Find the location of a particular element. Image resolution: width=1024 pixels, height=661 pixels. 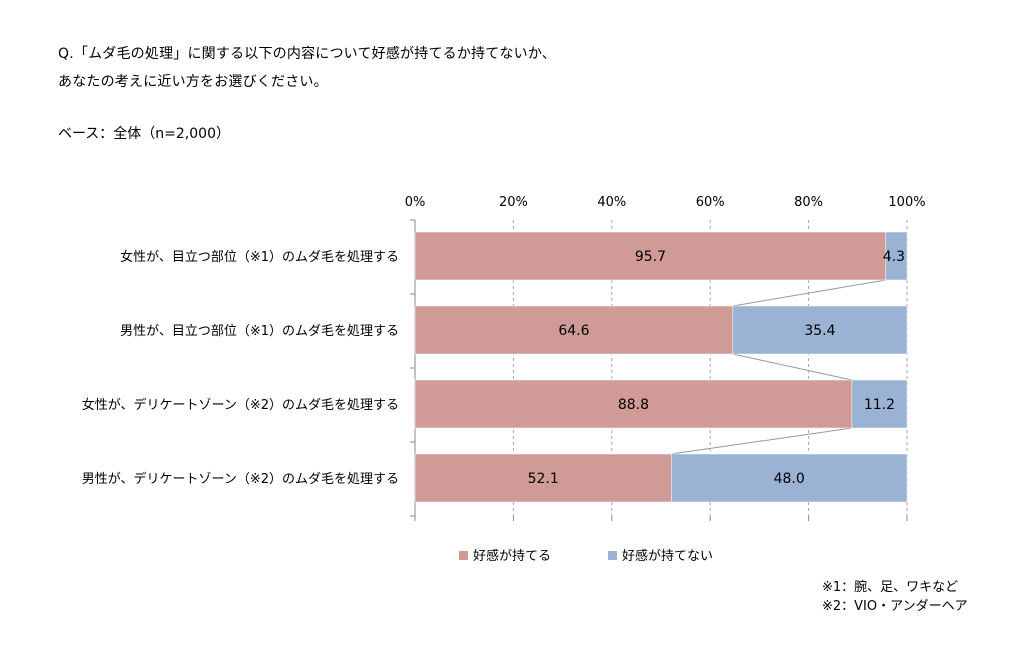

legend-label-negative: 好感が持てない is located at coordinates (667, 556).